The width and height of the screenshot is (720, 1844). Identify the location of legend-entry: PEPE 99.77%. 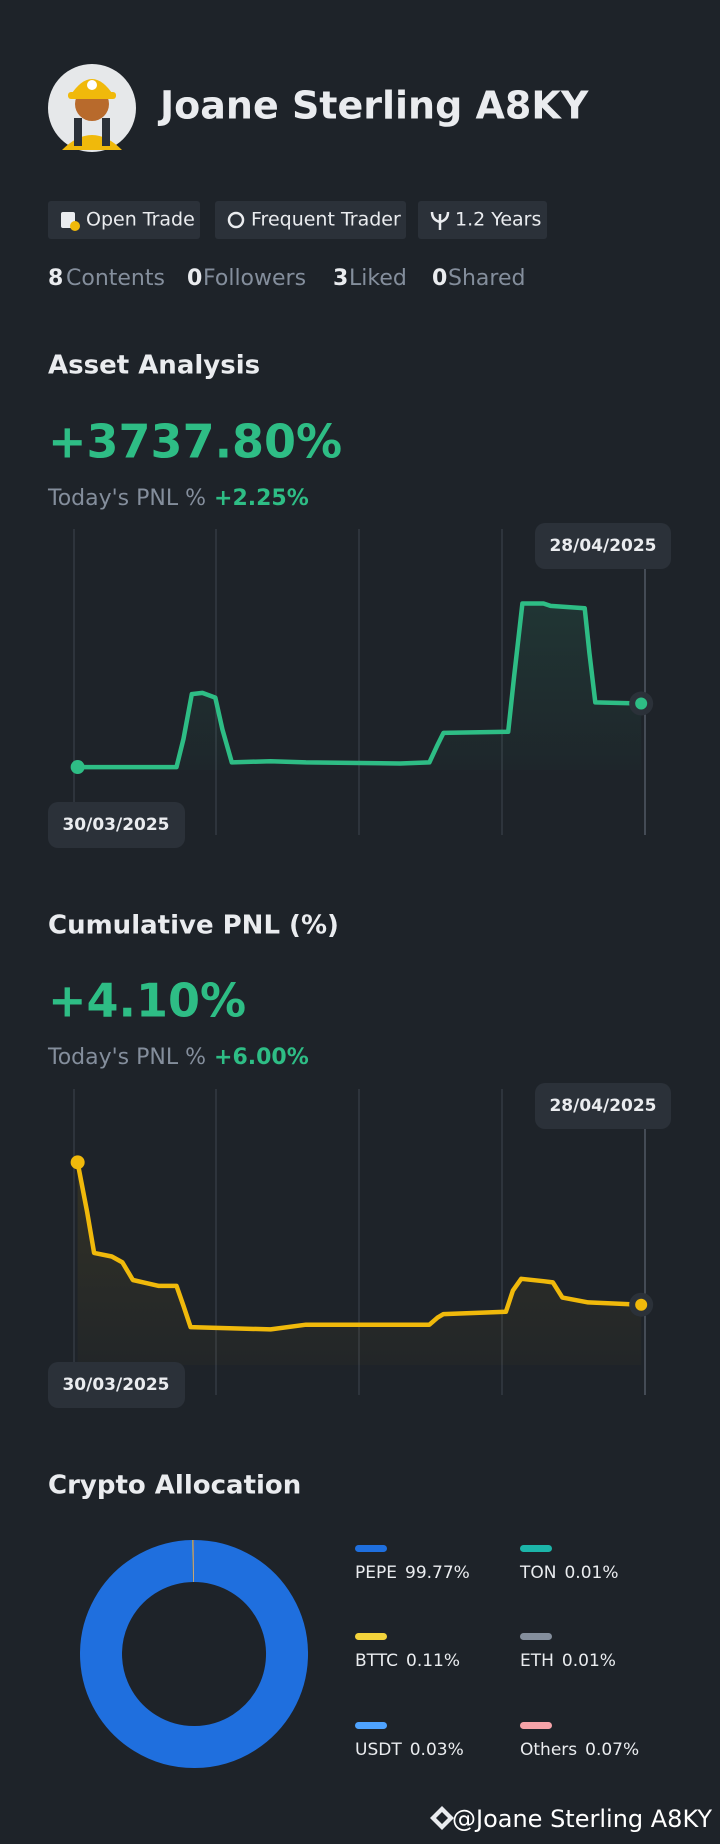
(412, 1573).